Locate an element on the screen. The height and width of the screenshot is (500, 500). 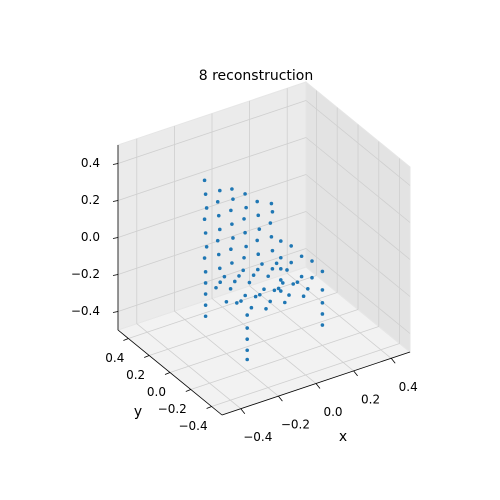
y-axis-line is located at coordinates (170, 372).